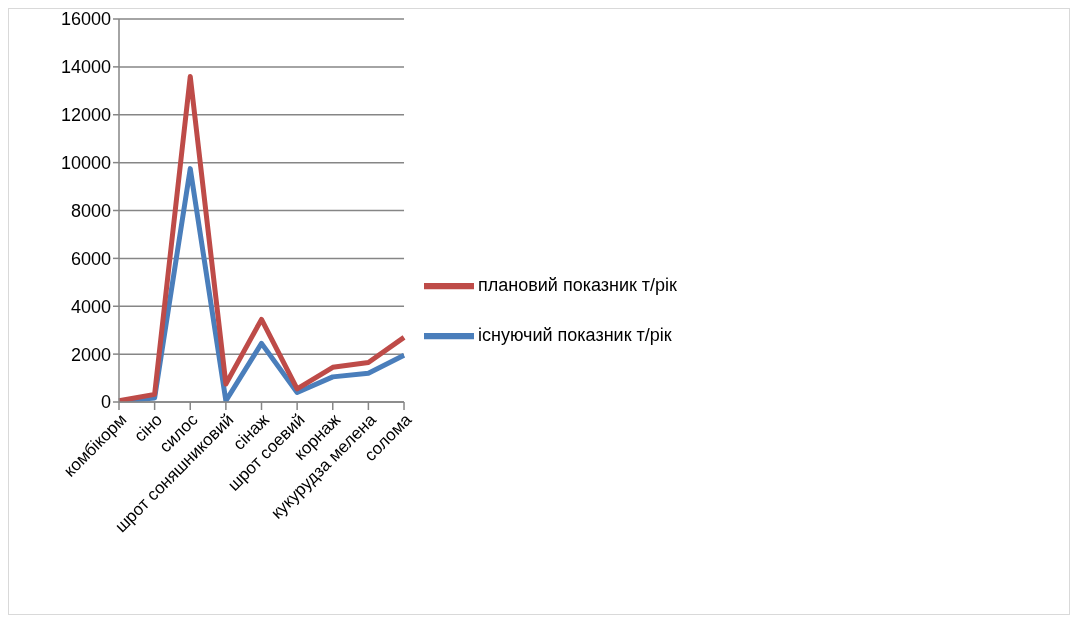 The width and height of the screenshot is (1076, 619). Describe the element at coordinates (90, 306) in the screenshot. I see `y-tick-label: 4000` at that location.